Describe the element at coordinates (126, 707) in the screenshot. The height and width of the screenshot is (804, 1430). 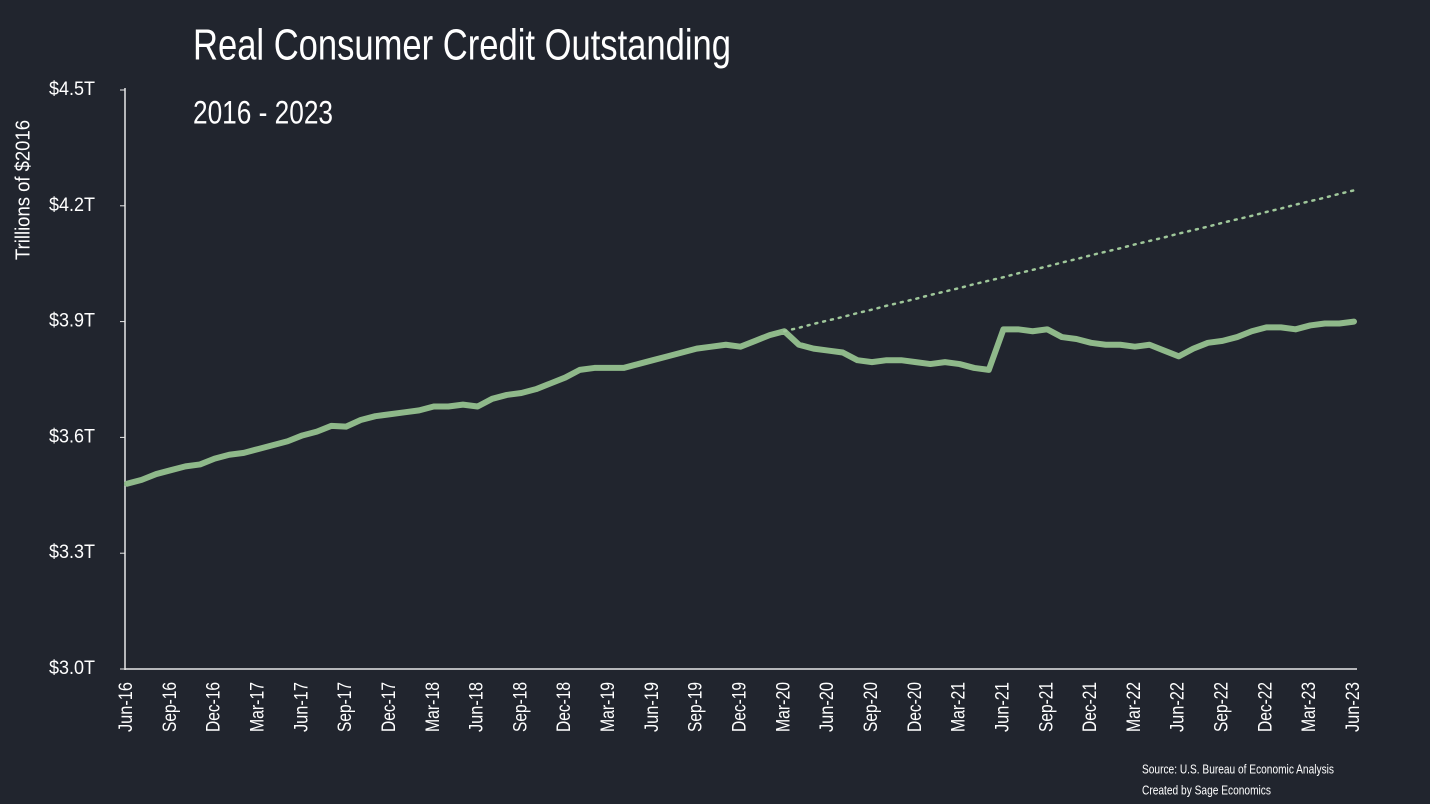
I see `x-tick-label: Jun-16` at that location.